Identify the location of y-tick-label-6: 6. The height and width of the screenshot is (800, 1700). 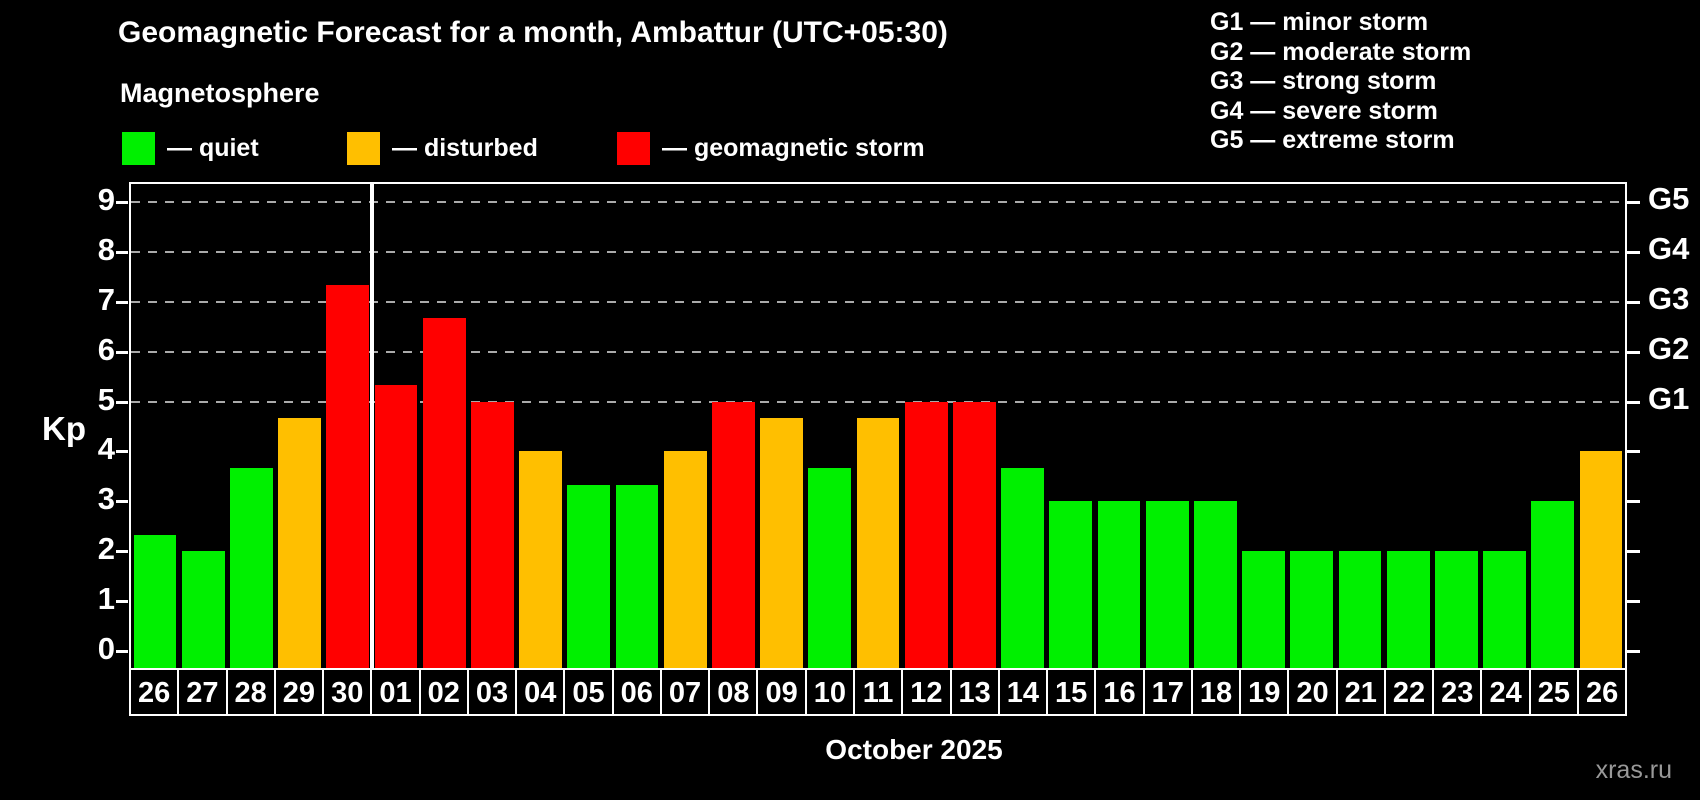
(106, 349).